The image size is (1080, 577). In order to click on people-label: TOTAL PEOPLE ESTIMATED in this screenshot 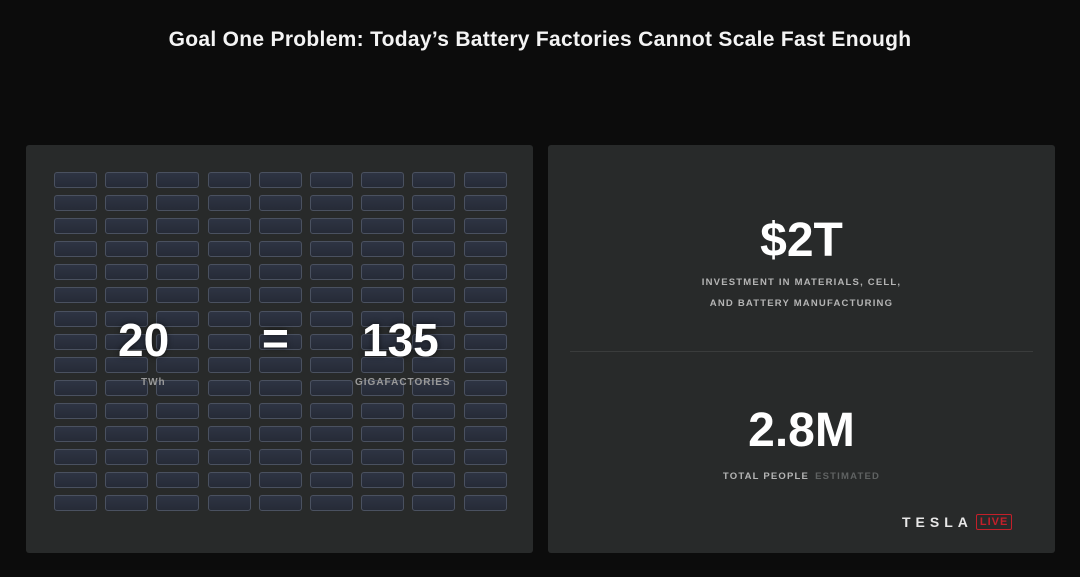, I will do `click(801, 476)`.